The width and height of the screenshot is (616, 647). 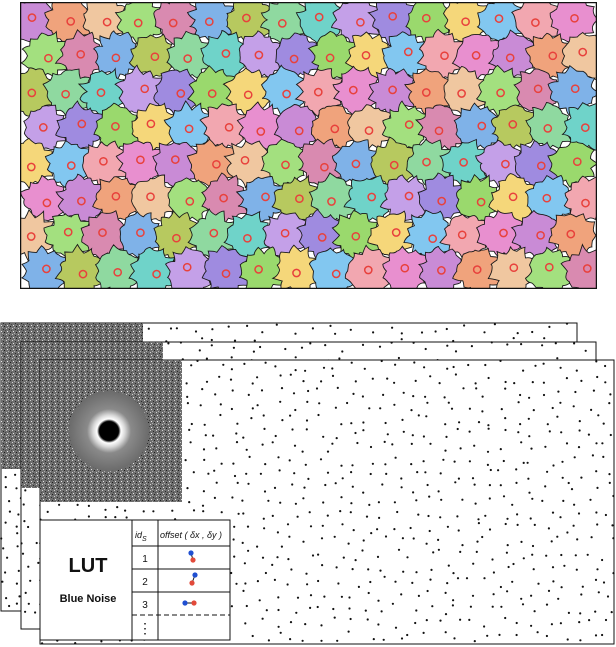 What do you see at coordinates (145, 628) in the screenshot?
I see `lut-ellipsis: ⋮` at bounding box center [145, 628].